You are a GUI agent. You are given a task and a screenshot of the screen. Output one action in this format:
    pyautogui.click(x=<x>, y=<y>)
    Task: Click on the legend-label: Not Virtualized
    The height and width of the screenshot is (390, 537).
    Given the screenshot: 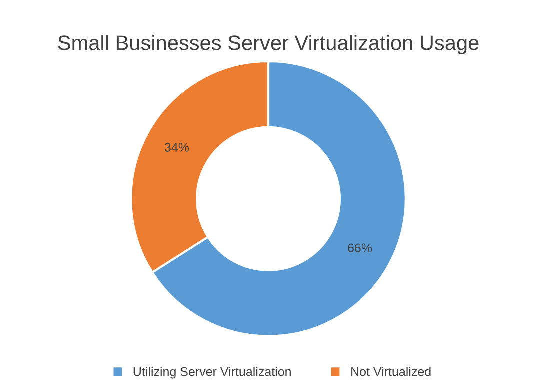 What is the action you would take?
    pyautogui.click(x=391, y=371)
    